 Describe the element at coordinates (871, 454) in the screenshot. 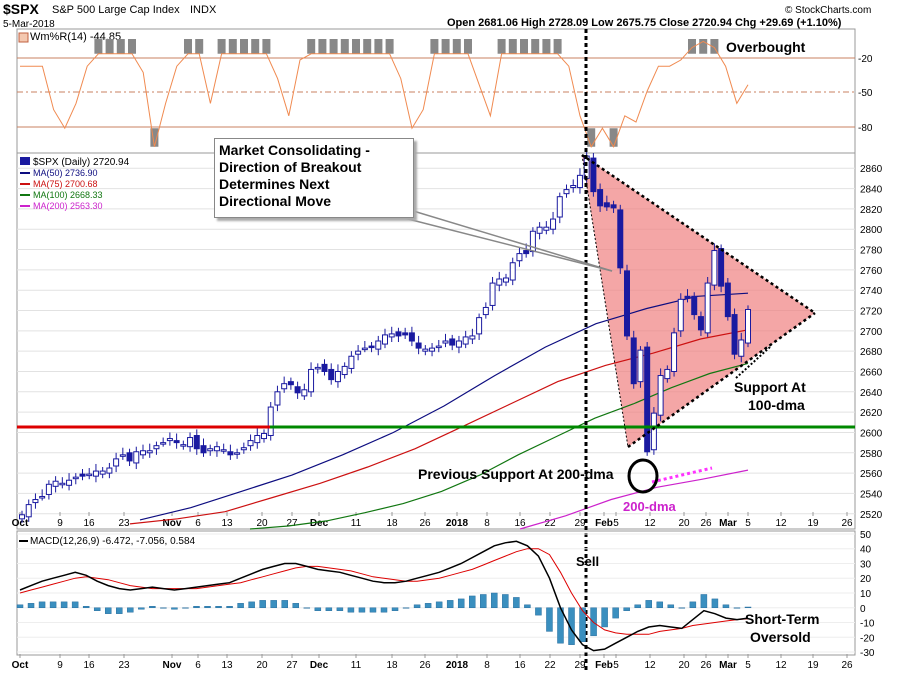

I see `price-tick-label: 2580` at that location.